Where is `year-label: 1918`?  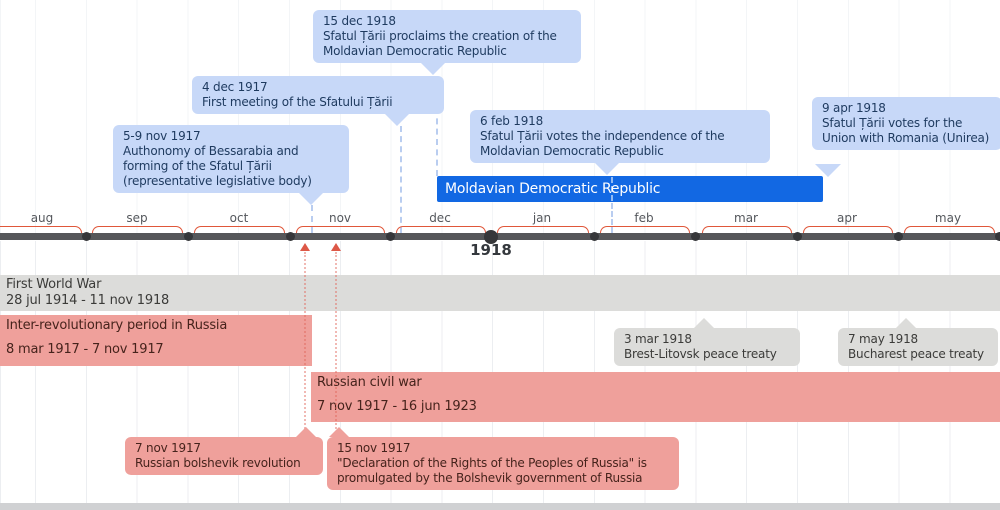 year-label: 1918 is located at coordinates (491, 250).